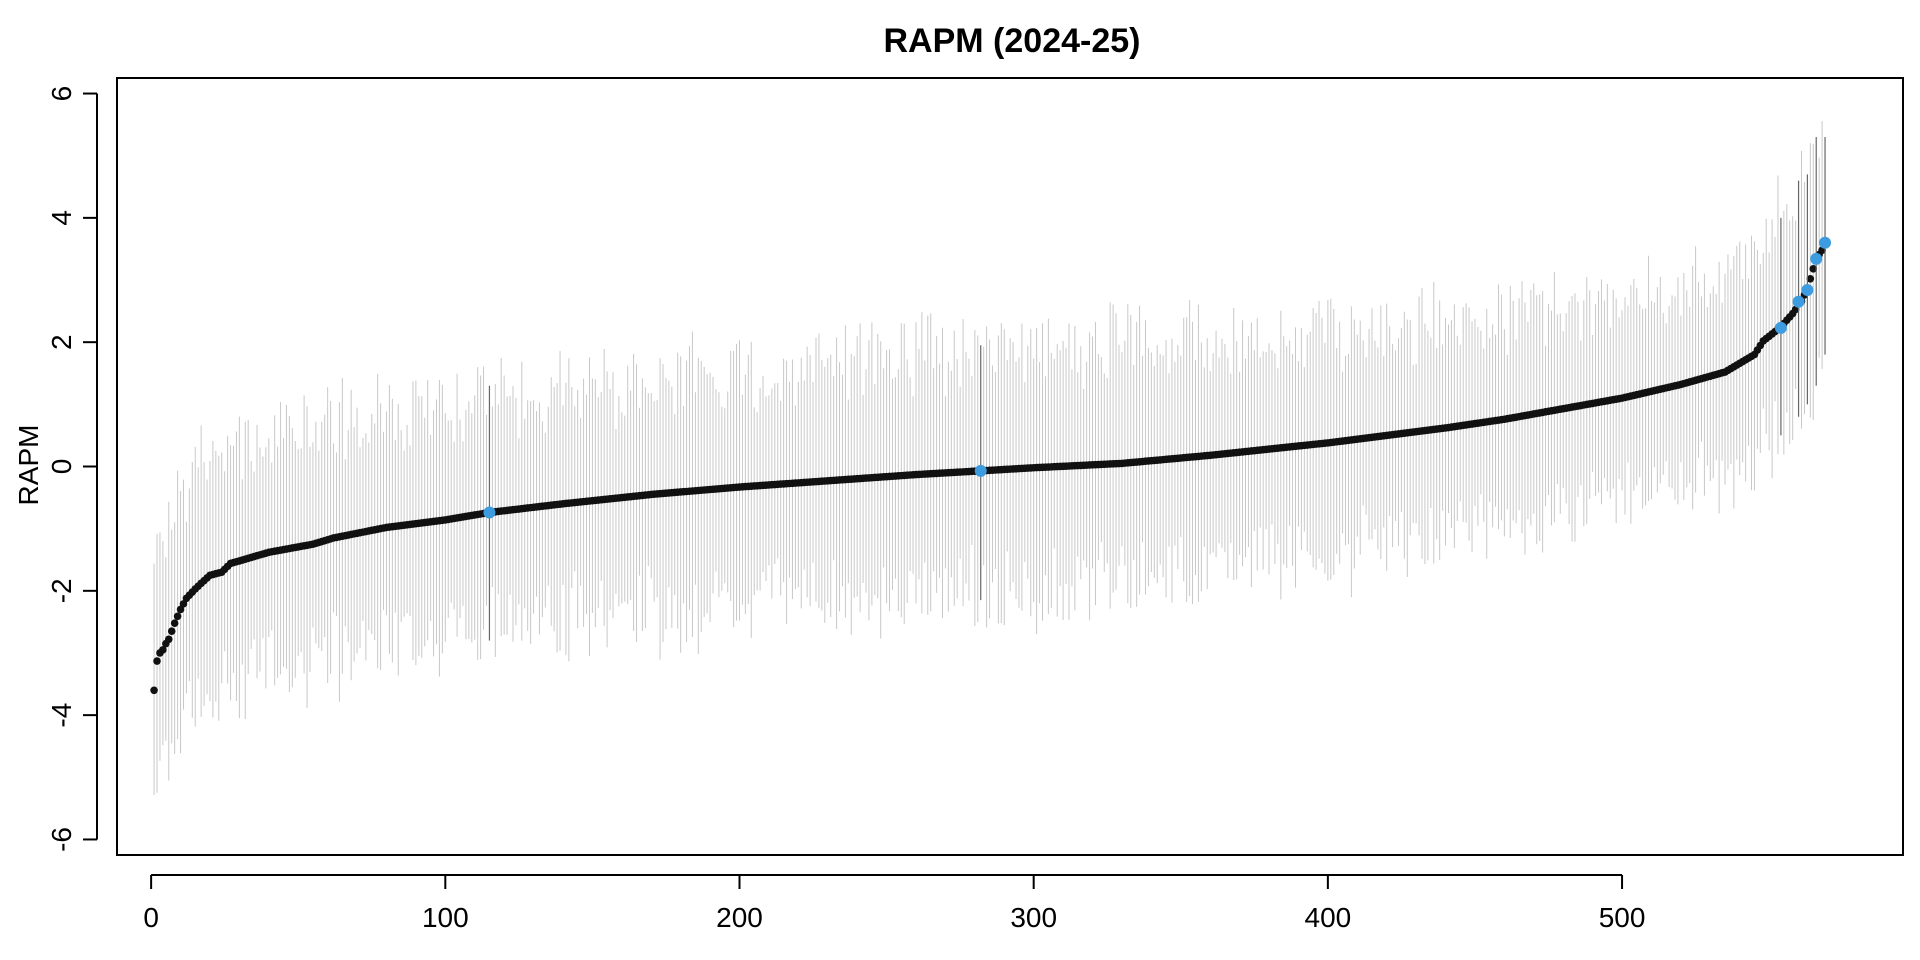 This screenshot has height=960, width=1920. What do you see at coordinates (28, 465) in the screenshot?
I see `y-axis-label: RAPM` at bounding box center [28, 465].